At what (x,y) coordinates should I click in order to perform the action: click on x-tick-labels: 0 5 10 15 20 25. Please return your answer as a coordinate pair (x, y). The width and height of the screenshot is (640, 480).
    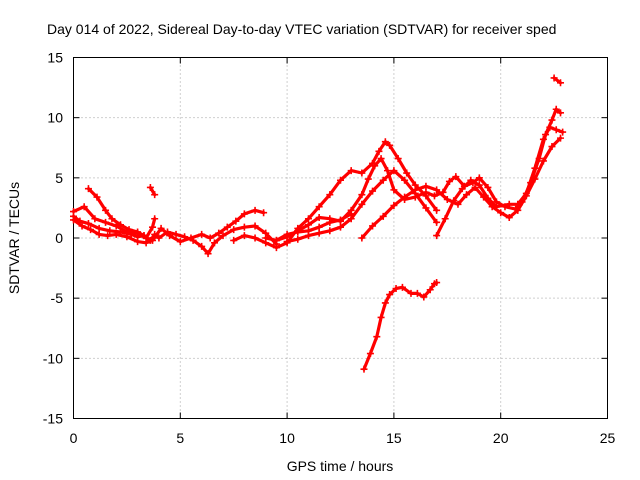
    Looking at the image, I should click on (343, 438).